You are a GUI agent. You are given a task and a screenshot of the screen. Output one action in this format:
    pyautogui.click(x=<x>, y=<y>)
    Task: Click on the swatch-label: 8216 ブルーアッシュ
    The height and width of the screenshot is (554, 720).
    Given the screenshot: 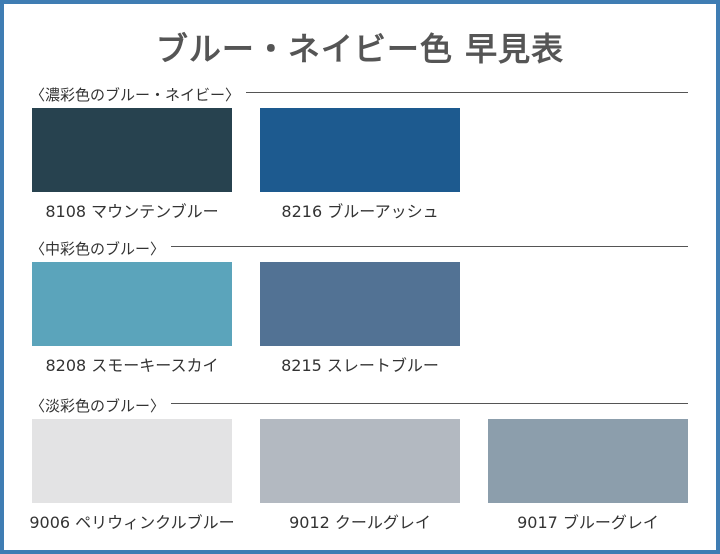 What is the action you would take?
    pyautogui.click(x=360, y=211)
    